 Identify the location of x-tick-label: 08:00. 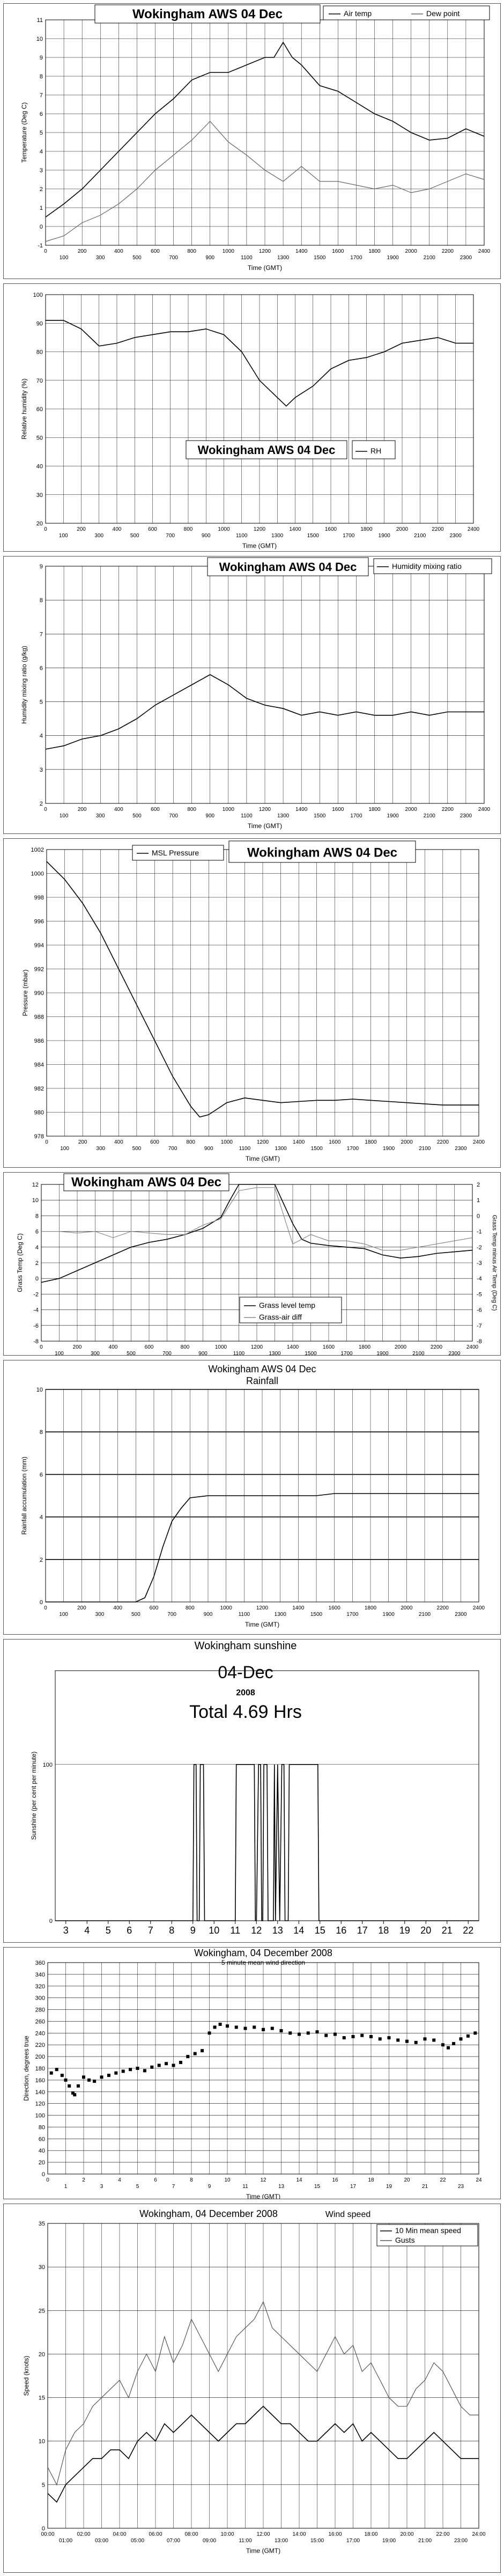
(191, 2534).